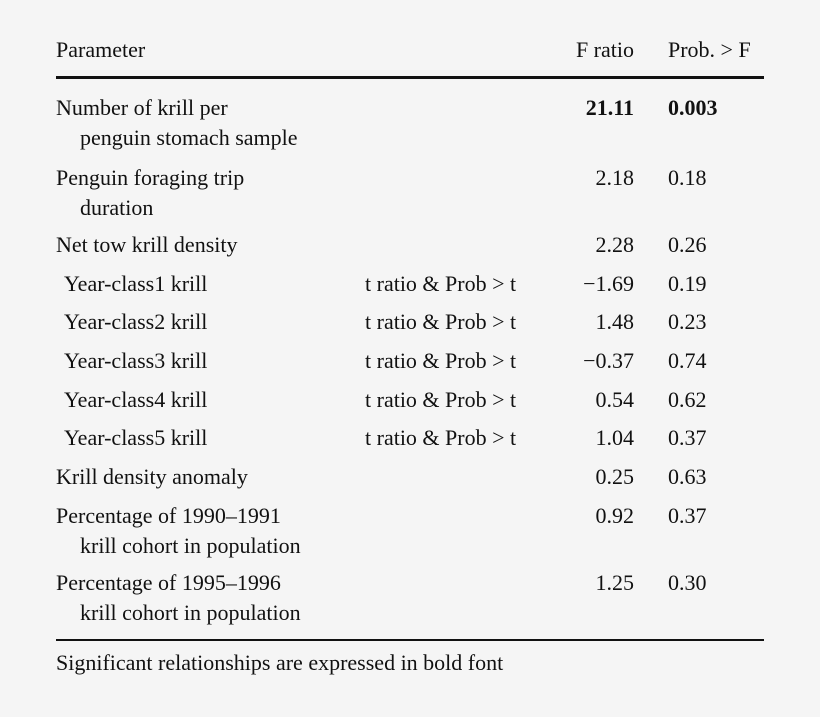  I want to click on row-parameter: Year-class4 krill, so click(135, 400).